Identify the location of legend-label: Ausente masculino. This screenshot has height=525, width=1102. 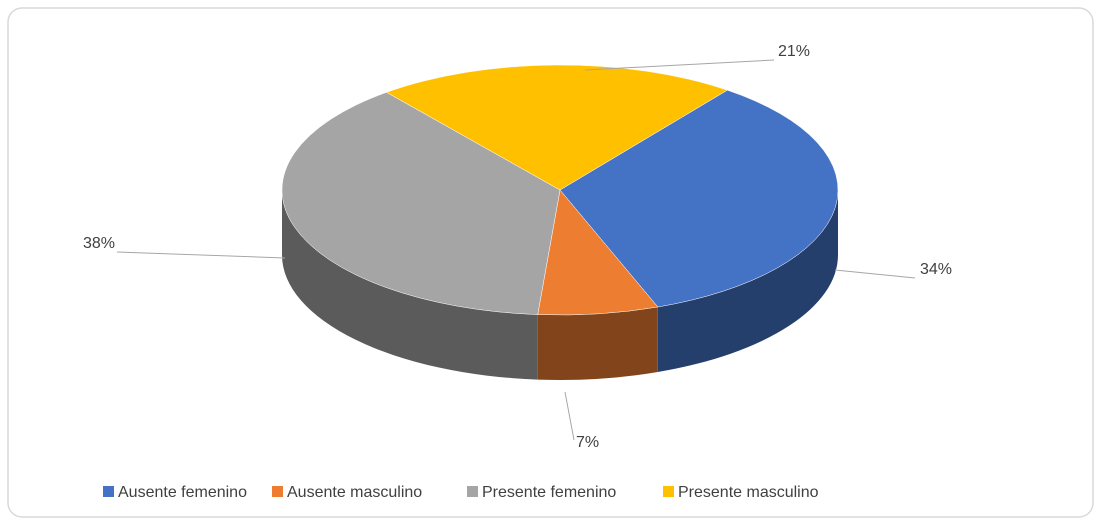
(354, 492).